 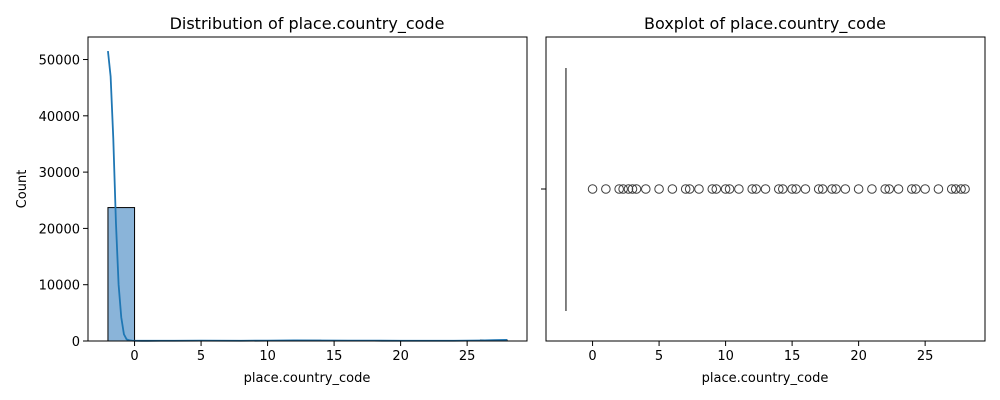 What do you see at coordinates (760, 352) in the screenshot?
I see `boxplot-x-ticks: 0 5 10 15 20 25` at bounding box center [760, 352].